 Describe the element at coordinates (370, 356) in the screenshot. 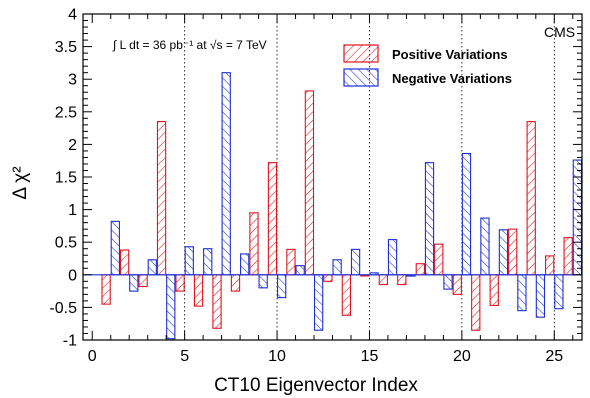

I see `x-tick-label: 15` at that location.